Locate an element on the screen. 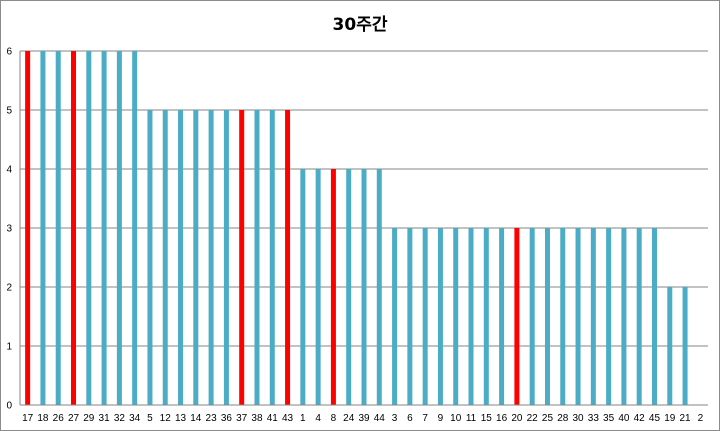  x-tick-label: 9 is located at coordinates (441, 418).